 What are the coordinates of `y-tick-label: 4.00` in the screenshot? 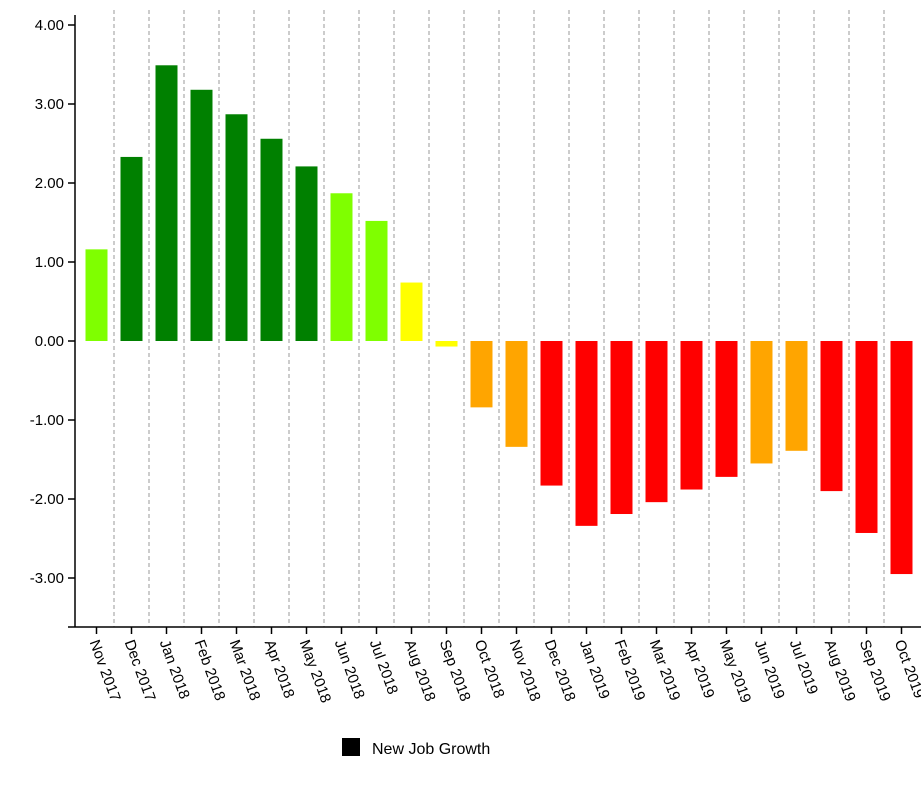 It's located at (49, 25).